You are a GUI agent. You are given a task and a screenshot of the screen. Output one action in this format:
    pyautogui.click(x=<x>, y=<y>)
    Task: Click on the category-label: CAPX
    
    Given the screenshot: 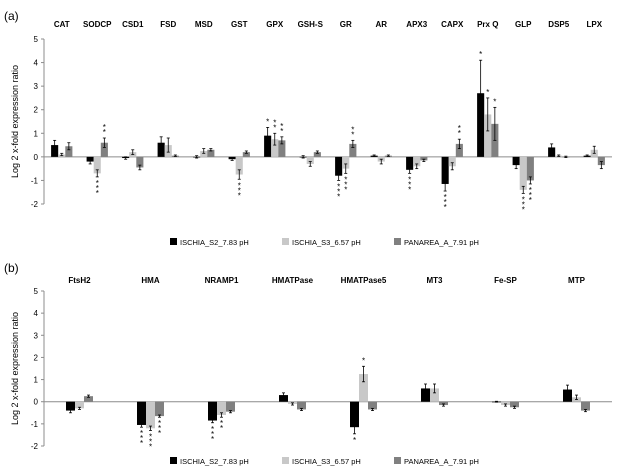 What is the action you would take?
    pyautogui.click(x=452, y=24)
    